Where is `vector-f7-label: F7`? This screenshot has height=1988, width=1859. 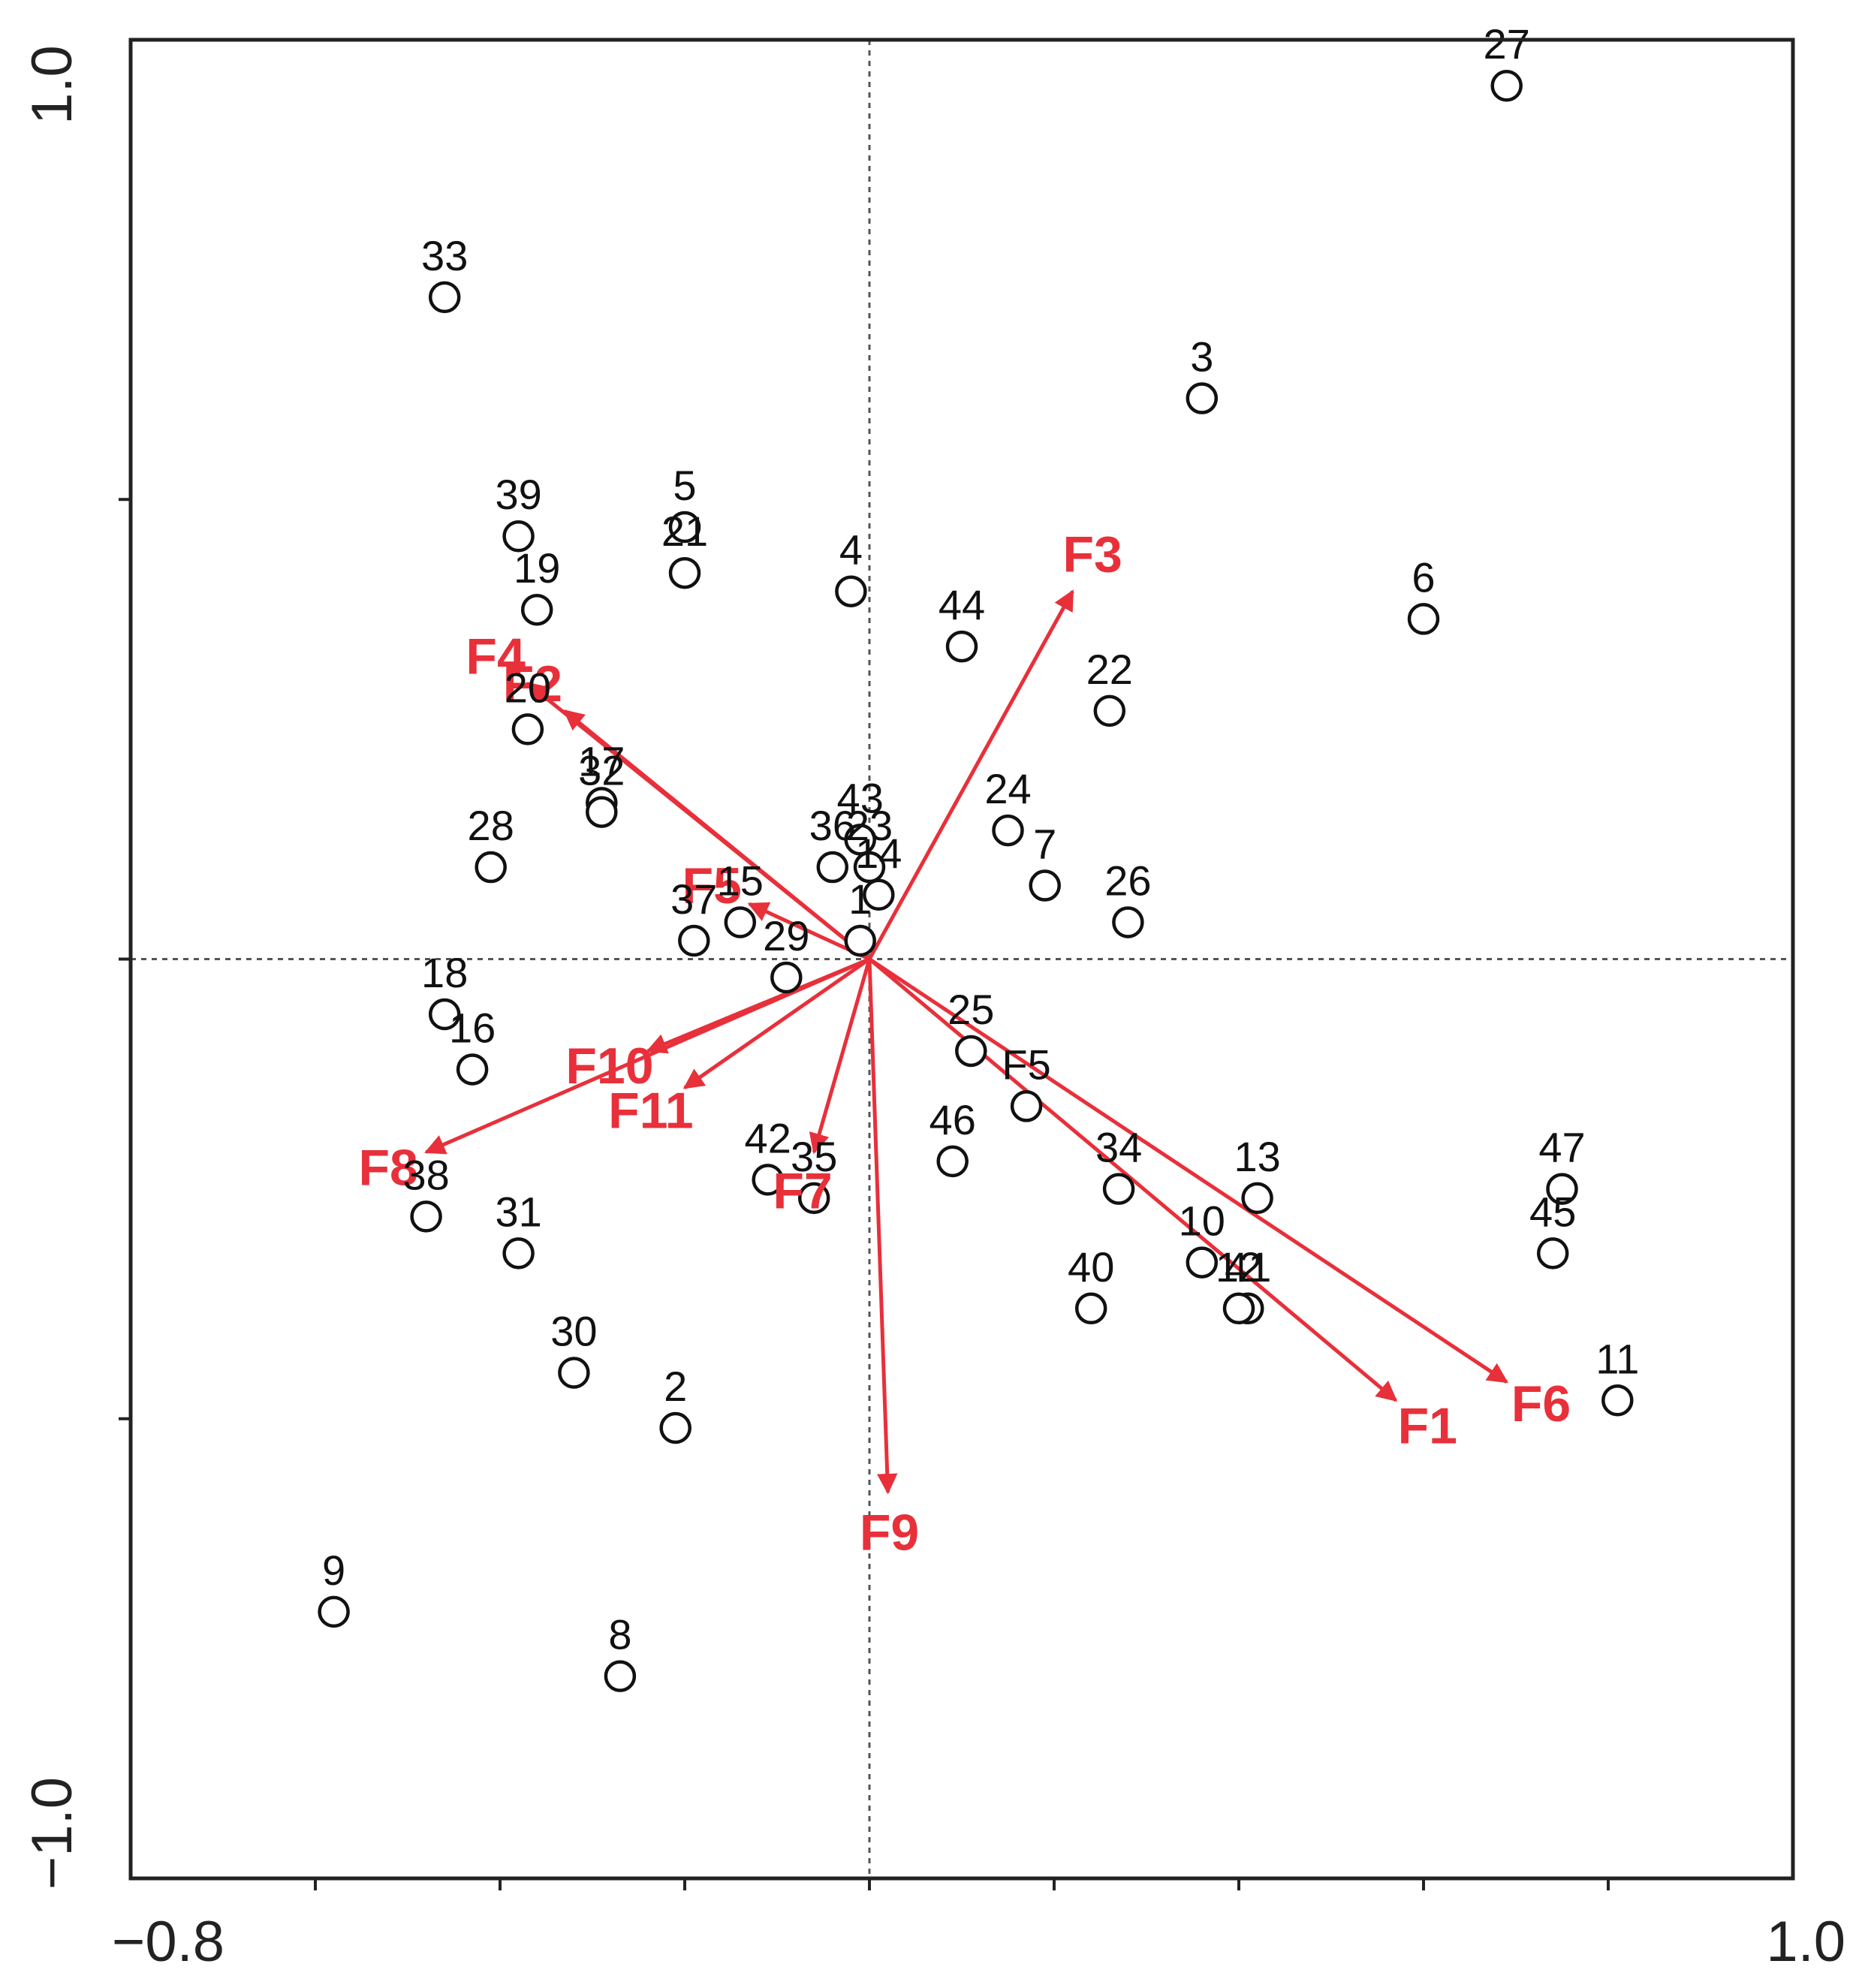 vector-f7-label: F7 is located at coordinates (803, 1191).